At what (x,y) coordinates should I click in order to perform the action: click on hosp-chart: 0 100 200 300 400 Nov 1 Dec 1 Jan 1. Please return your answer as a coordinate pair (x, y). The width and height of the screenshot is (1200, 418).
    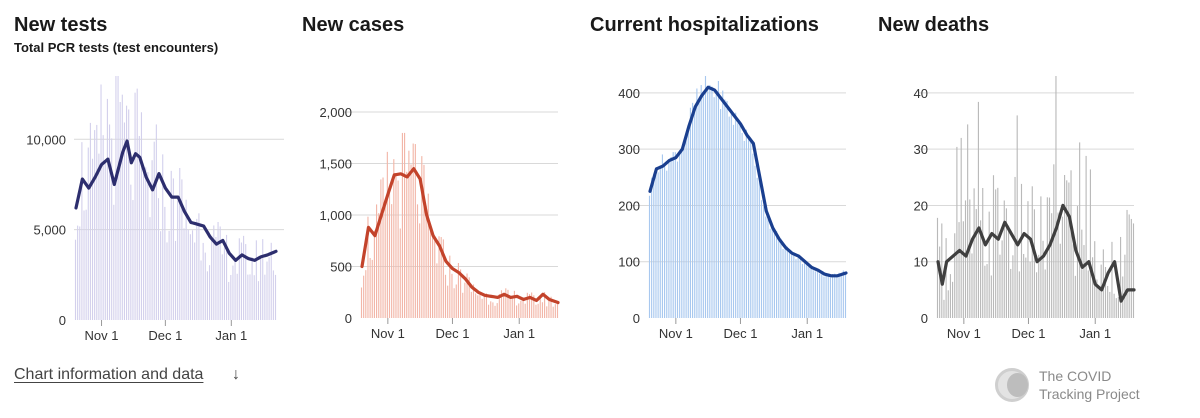
    Looking at the image, I should click on (733, 208).